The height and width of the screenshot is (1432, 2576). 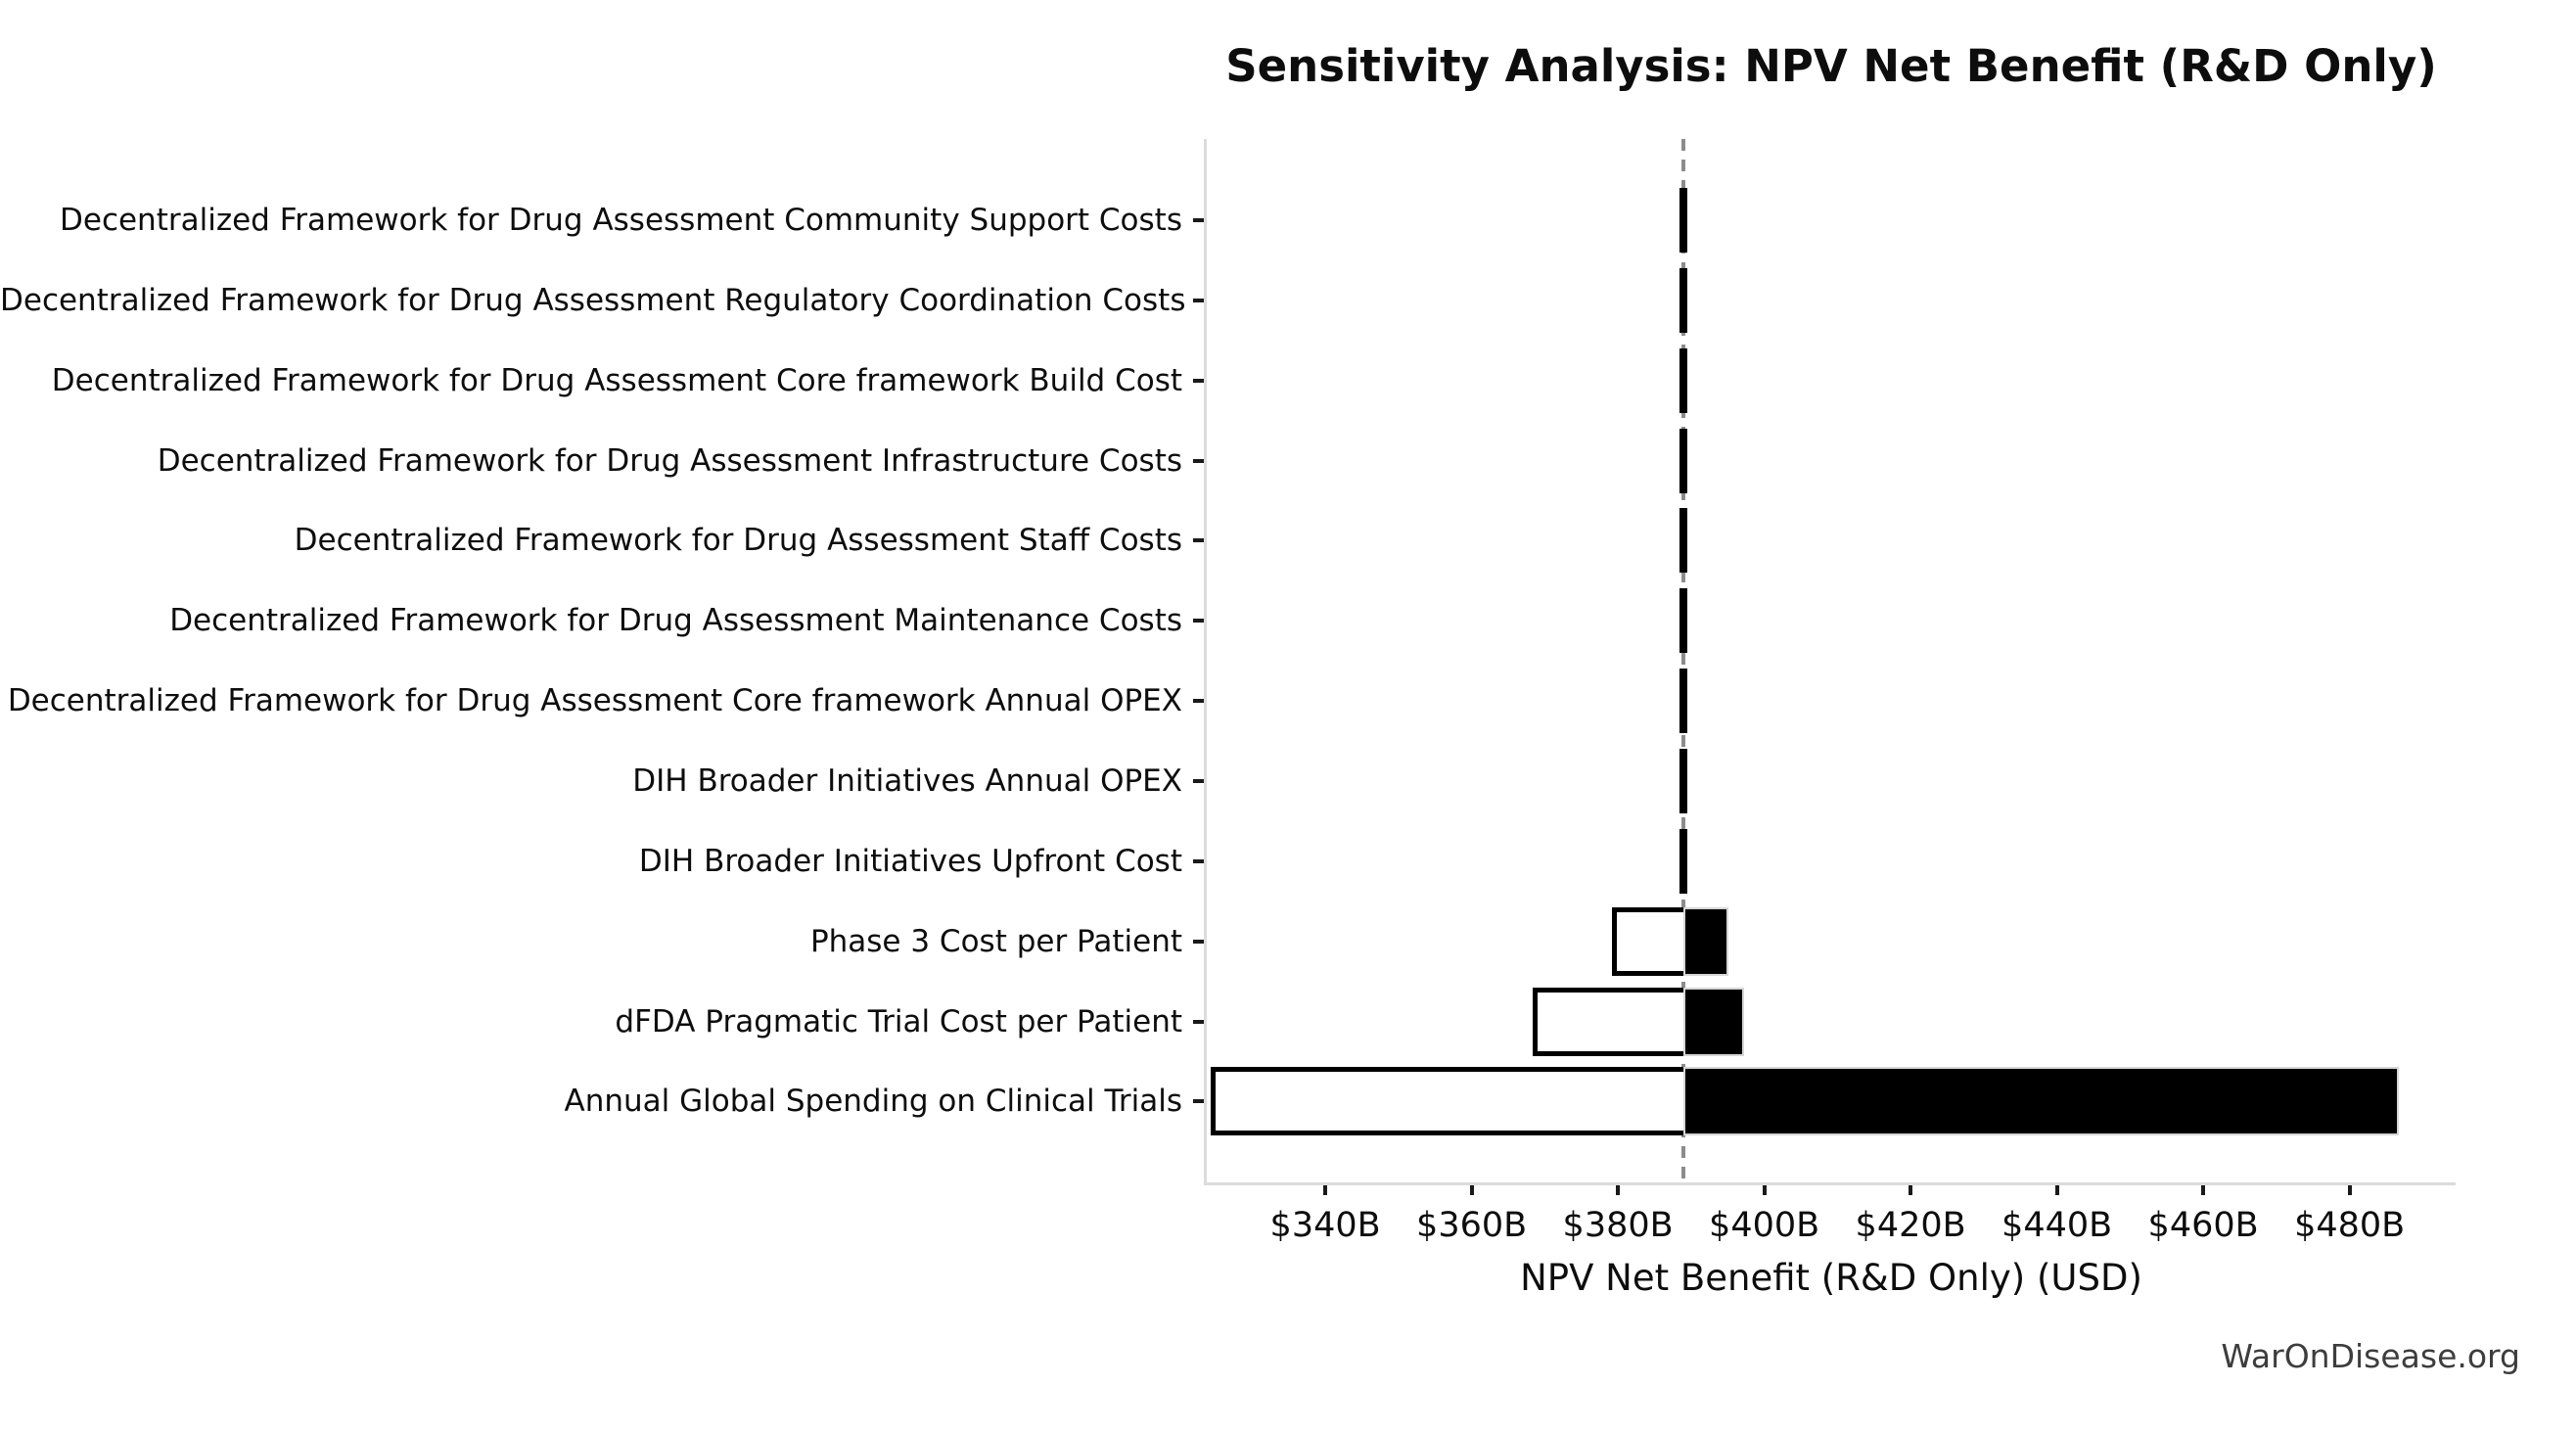 What do you see at coordinates (1830, 1183) in the screenshot?
I see `x-axis-spine` at bounding box center [1830, 1183].